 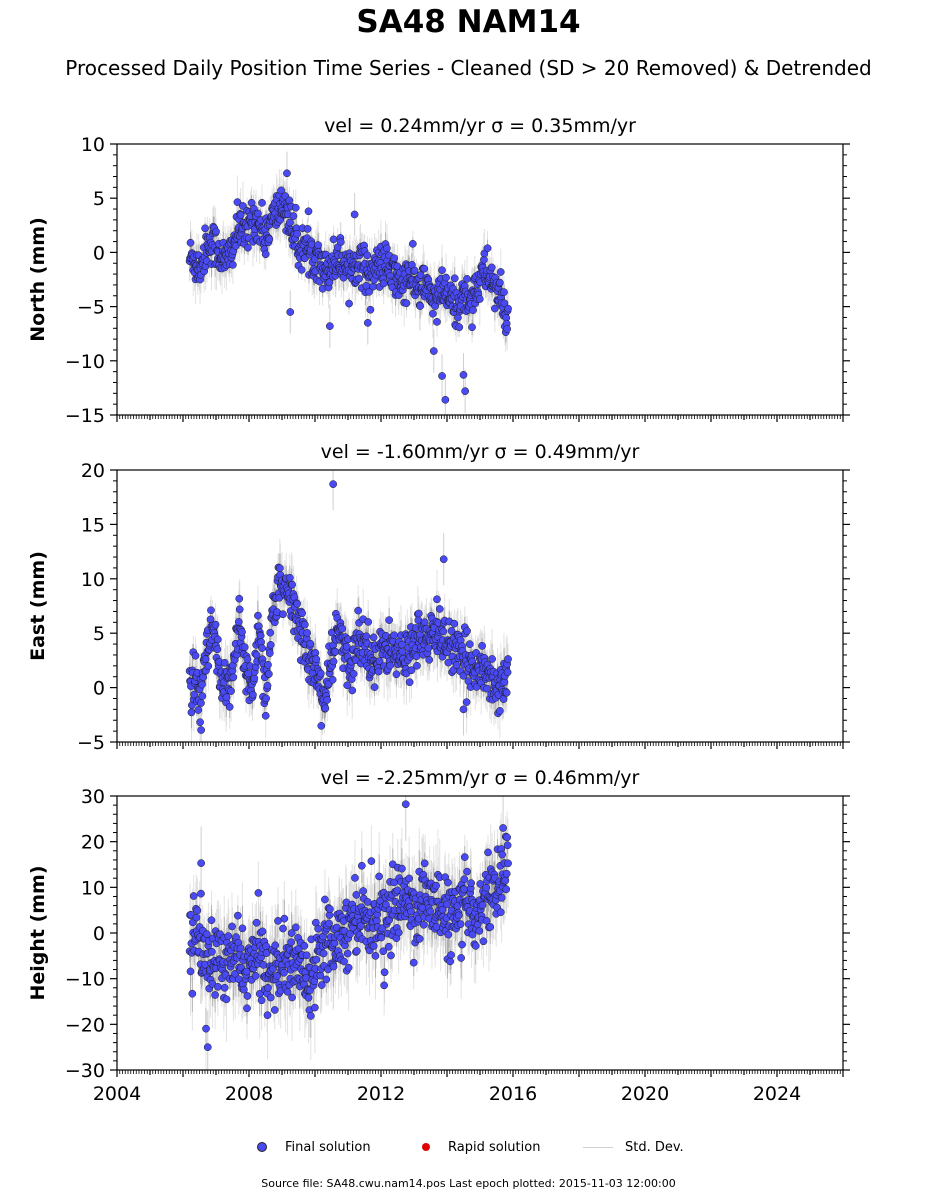 What do you see at coordinates (480, 778) in the screenshot?
I see `panel-title: vel = -2.25mm/yr σ = 0.46mm/yr` at bounding box center [480, 778].